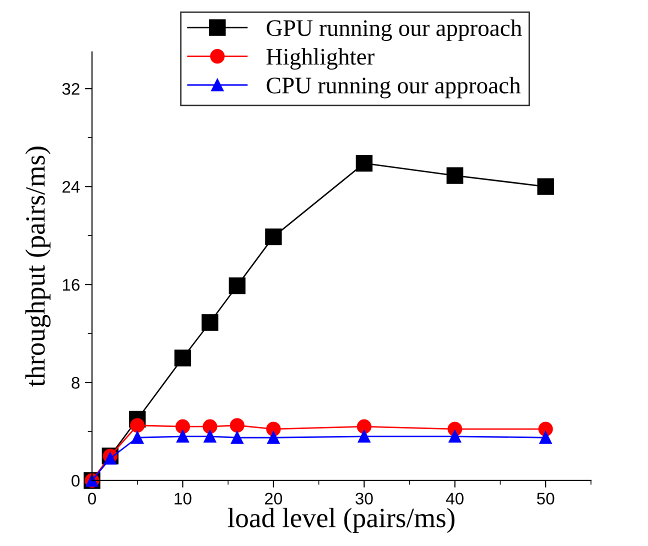  Describe the element at coordinates (76, 382) in the screenshot. I see `y-tick-label: 8` at that location.